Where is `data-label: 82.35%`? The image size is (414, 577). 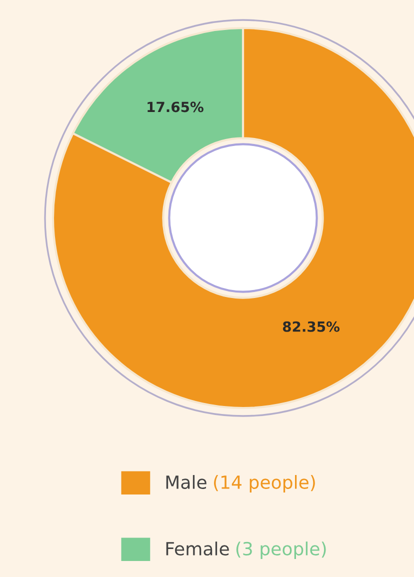 data-label: 82.35% is located at coordinates (311, 326).